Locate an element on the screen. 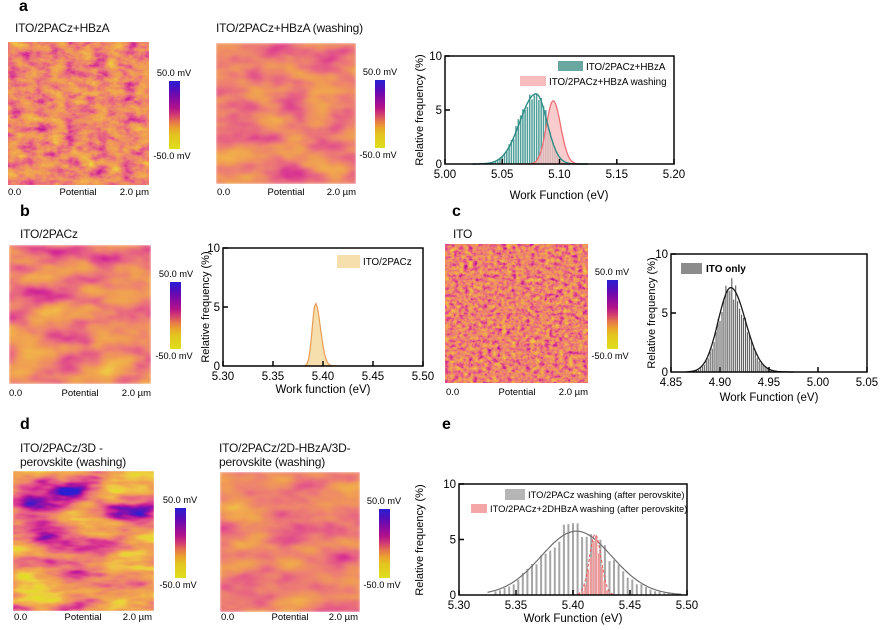 The width and height of the screenshot is (882, 630). svg-text: 4.95 is located at coordinates (769, 383).